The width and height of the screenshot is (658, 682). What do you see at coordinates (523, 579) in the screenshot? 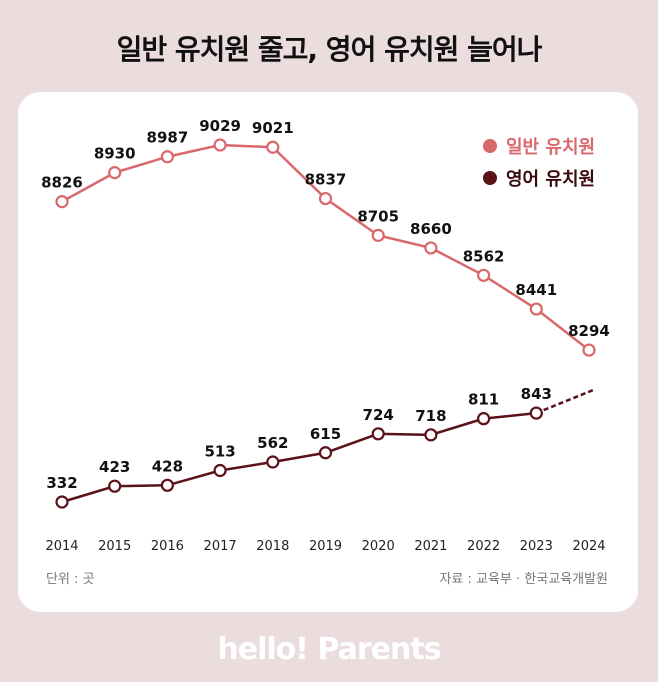
I see `source-note: 자료 : 교육부 · 한국교육개발원` at bounding box center [523, 579].